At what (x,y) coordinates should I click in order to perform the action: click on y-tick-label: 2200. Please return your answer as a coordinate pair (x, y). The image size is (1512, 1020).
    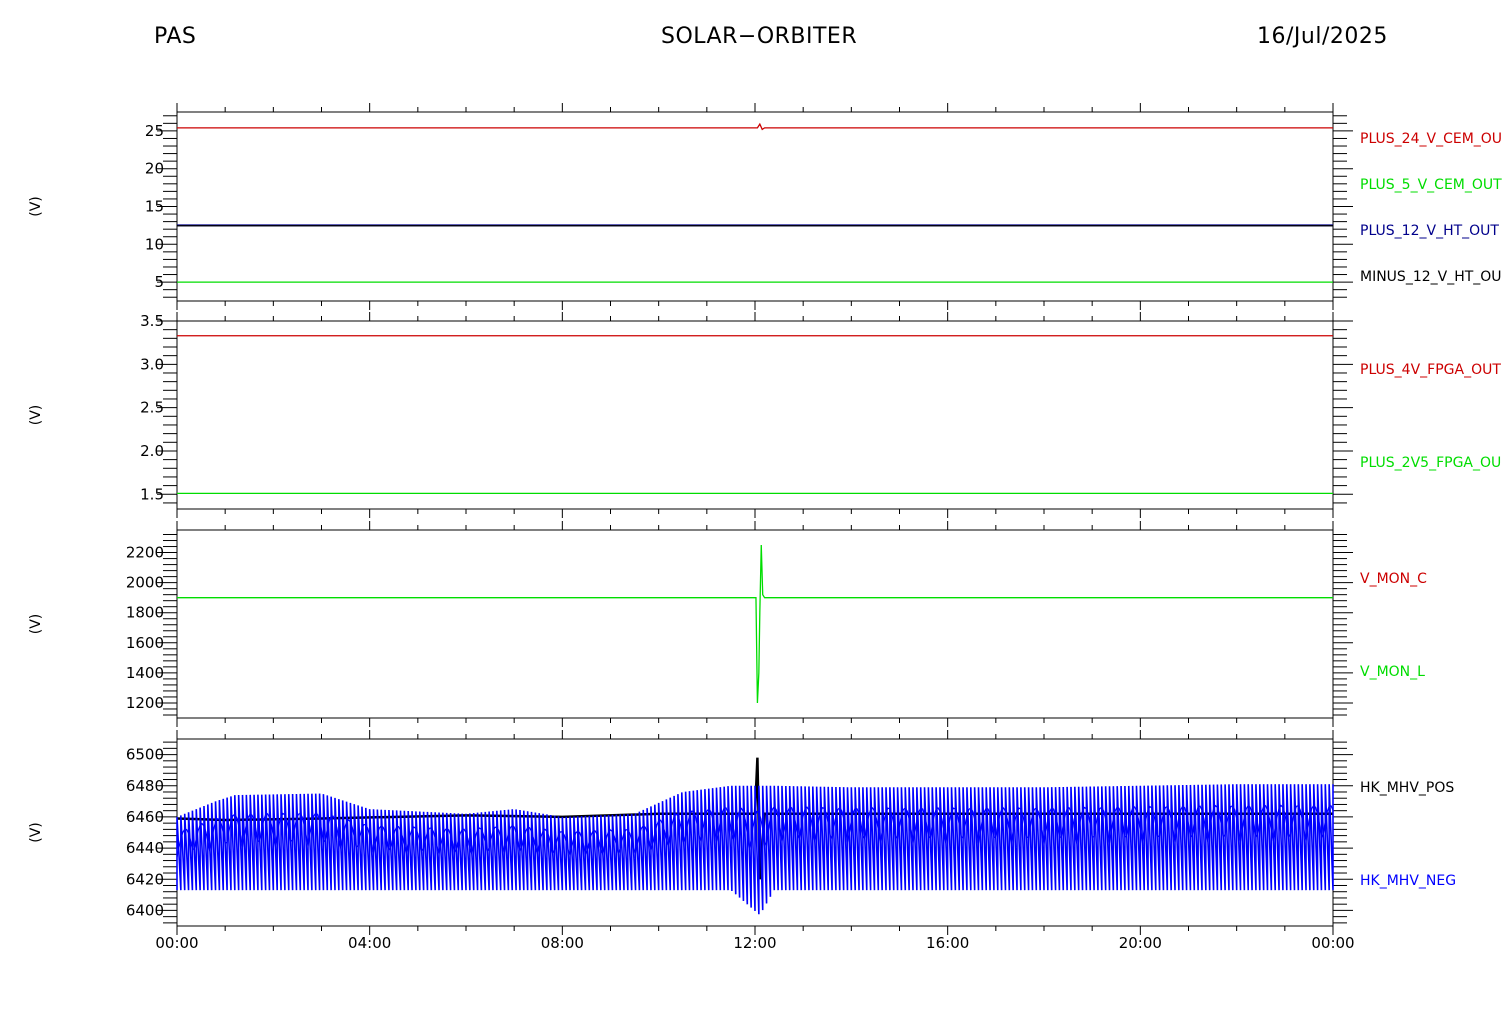
    Looking at the image, I should click on (145, 553).